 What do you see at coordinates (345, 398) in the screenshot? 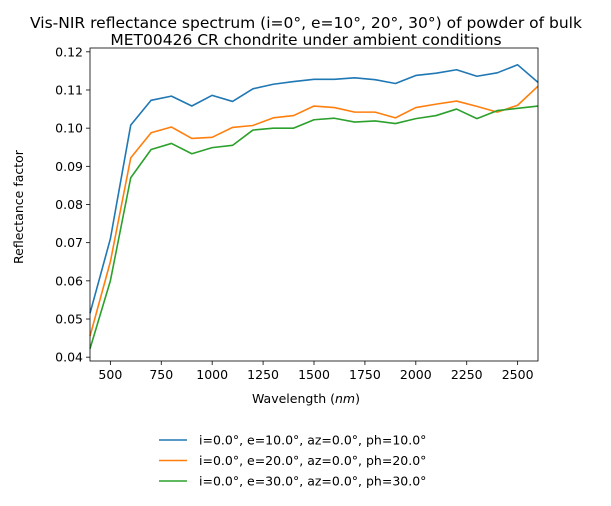
I see `x-axis-unit: nm` at bounding box center [345, 398].